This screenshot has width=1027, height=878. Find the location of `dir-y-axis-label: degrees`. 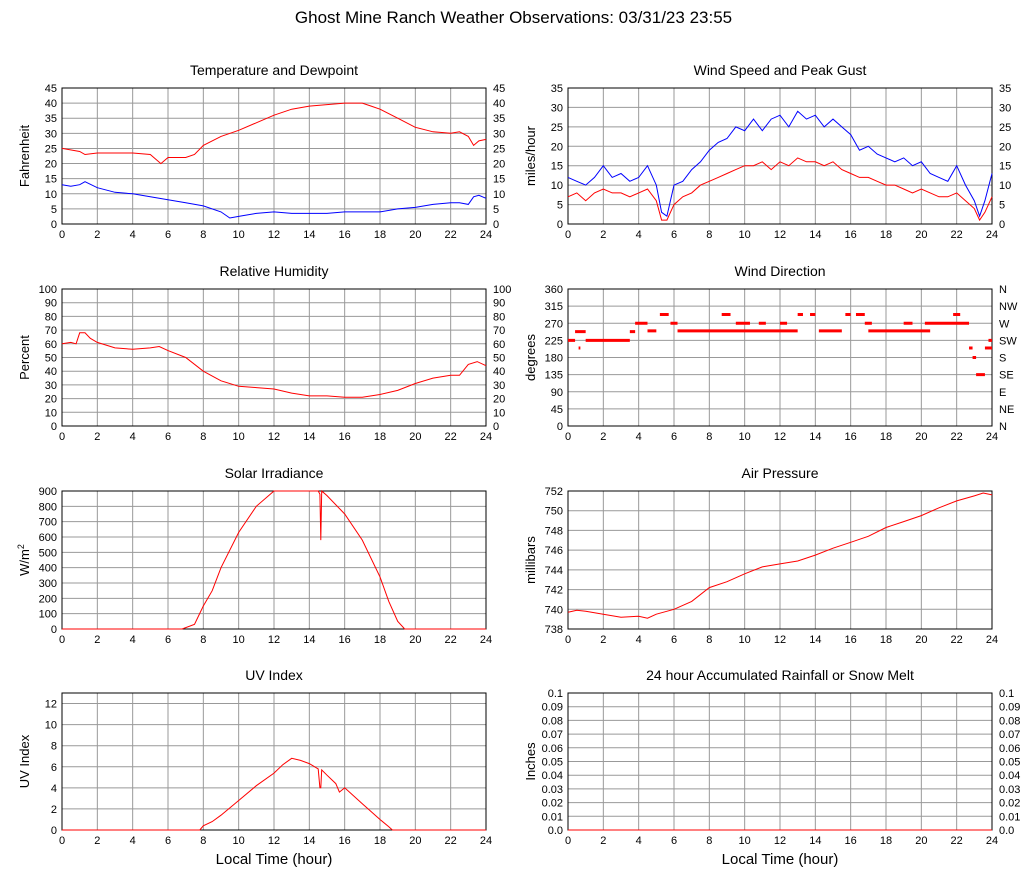

dir-y-axis-label: degrees is located at coordinates (530, 357).